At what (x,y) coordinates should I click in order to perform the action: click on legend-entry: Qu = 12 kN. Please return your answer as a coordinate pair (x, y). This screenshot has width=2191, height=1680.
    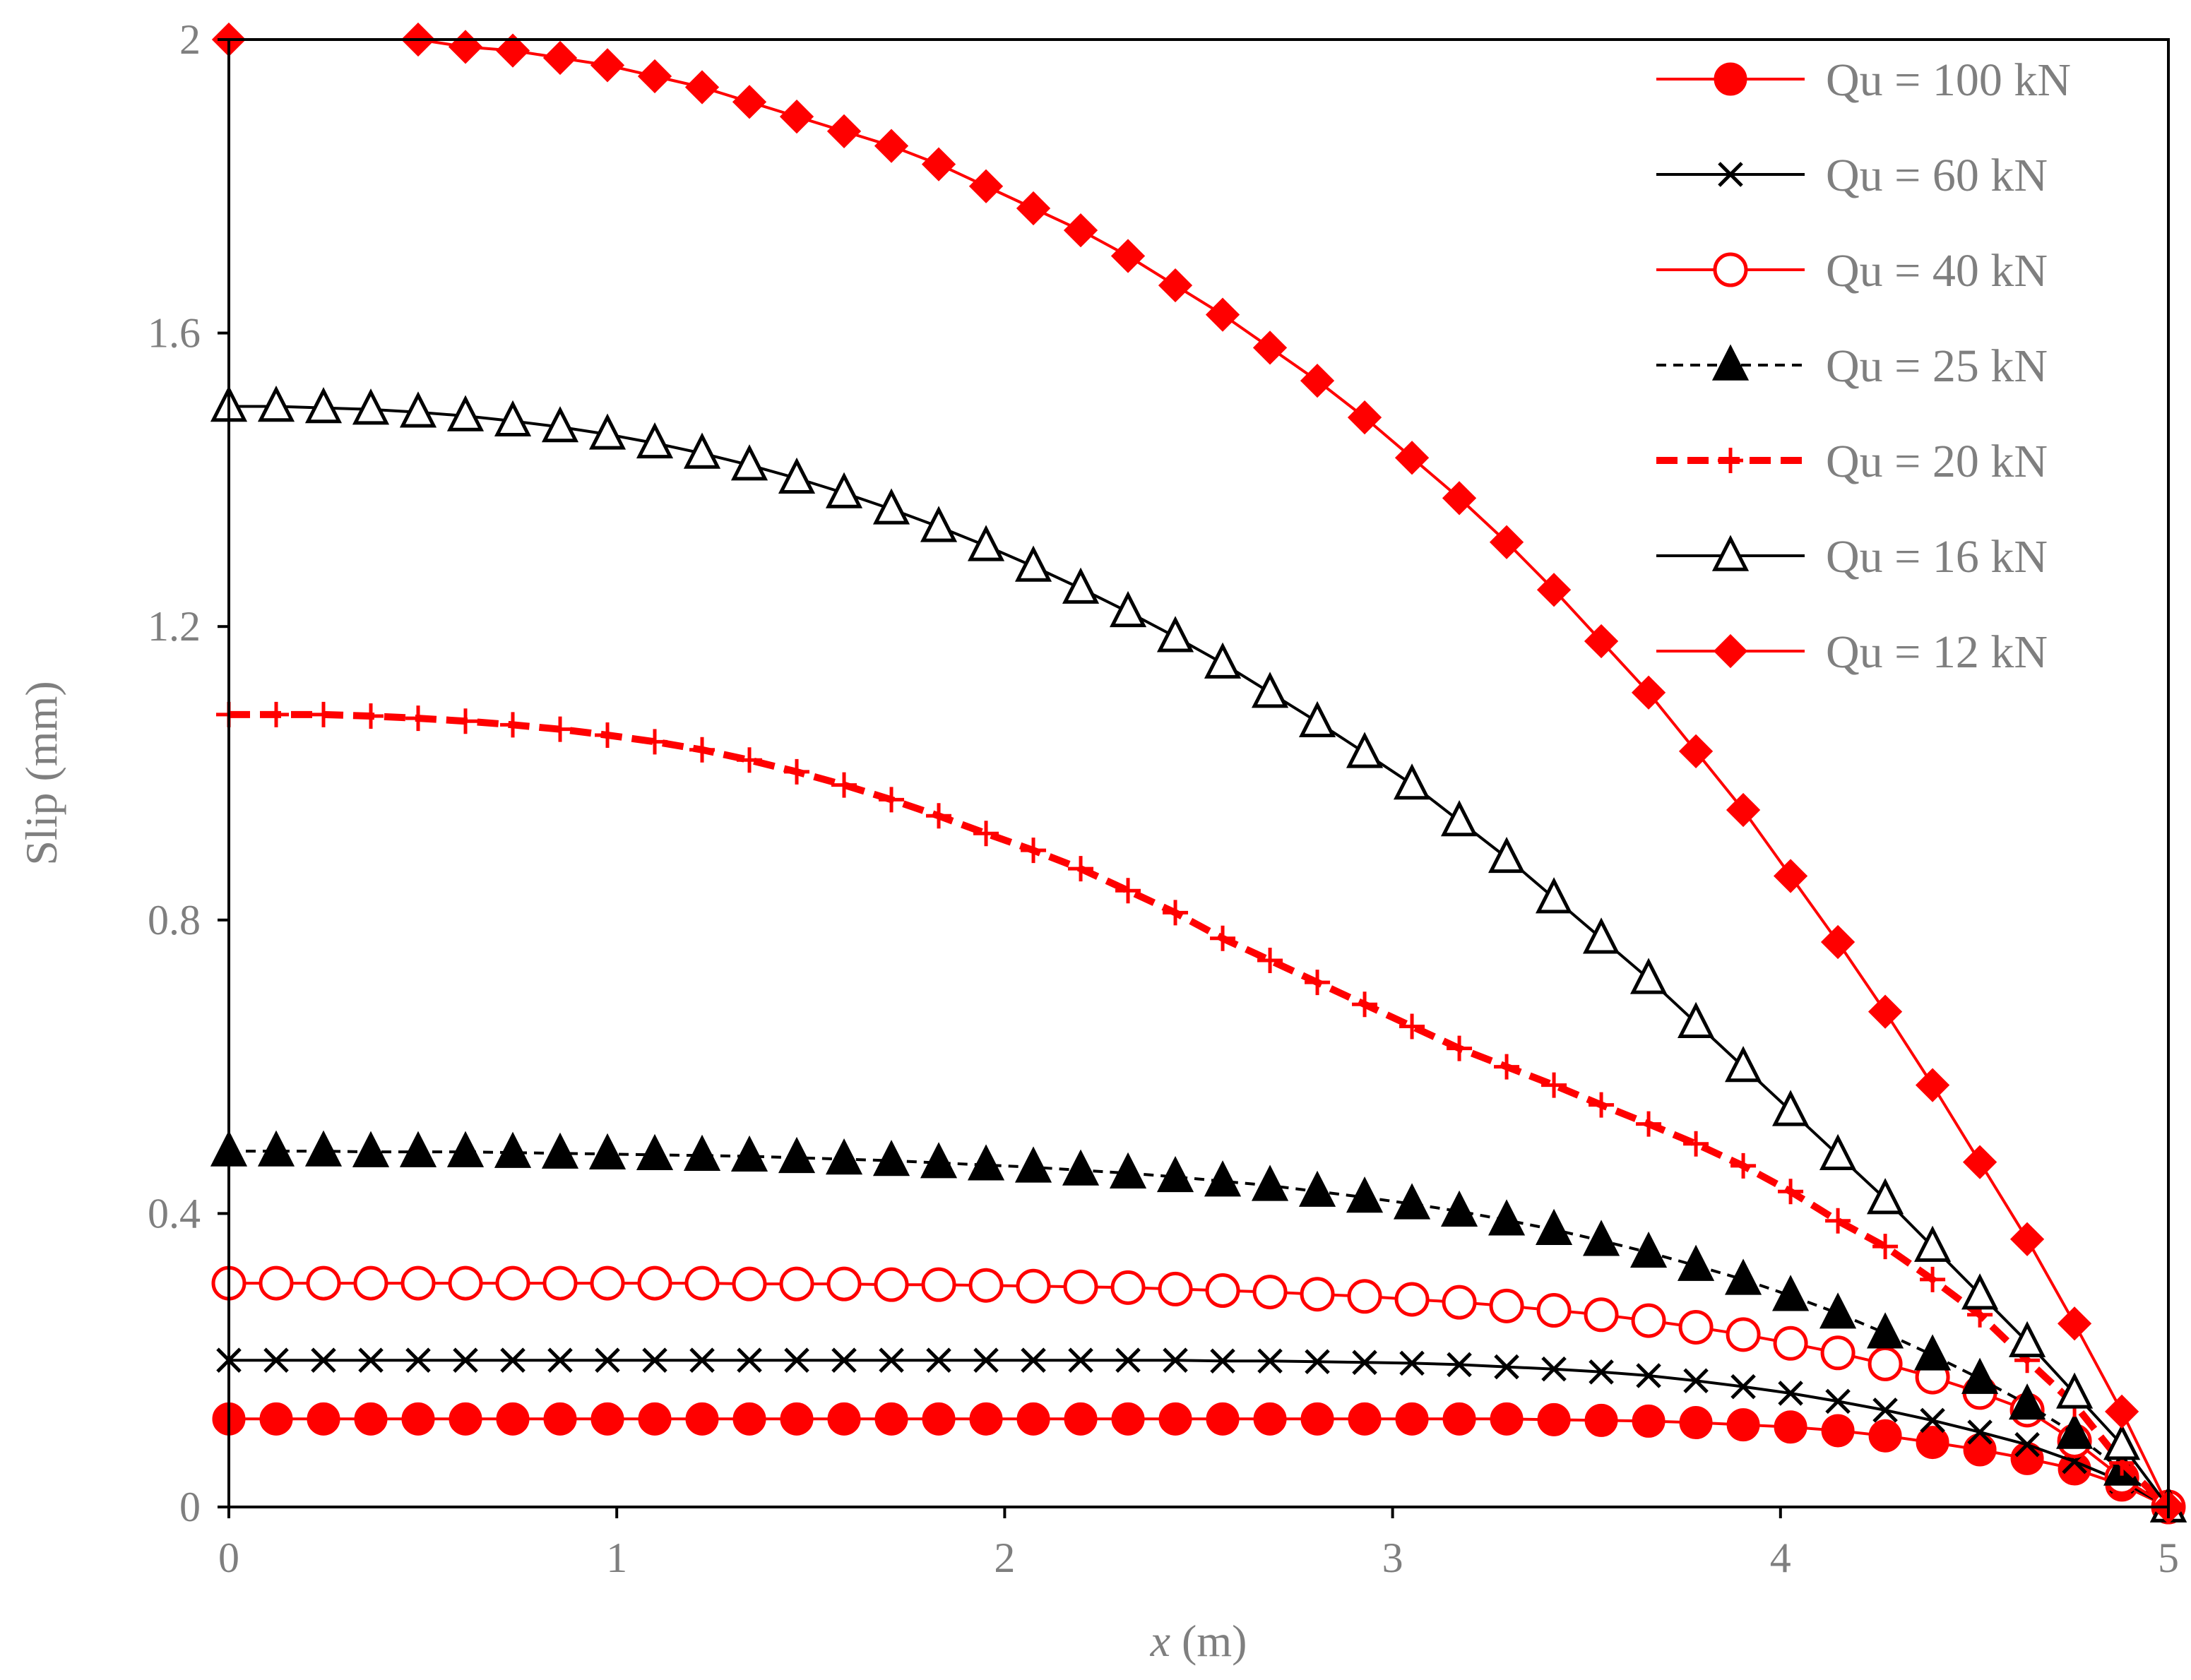
    Looking at the image, I should click on (1852, 652).